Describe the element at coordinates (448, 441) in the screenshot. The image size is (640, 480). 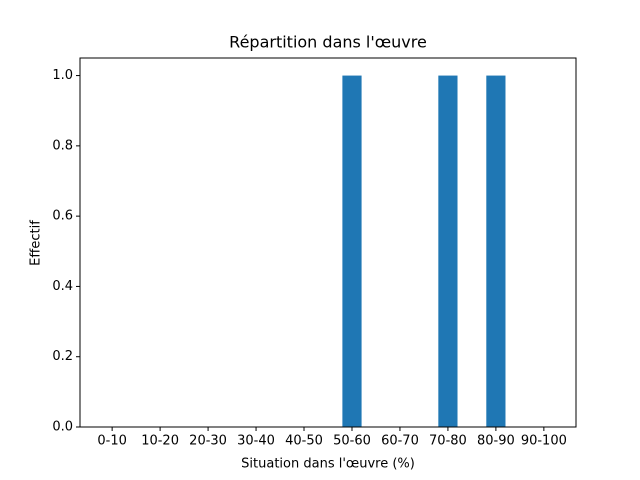
I see `x-tick-label: 70-80` at that location.